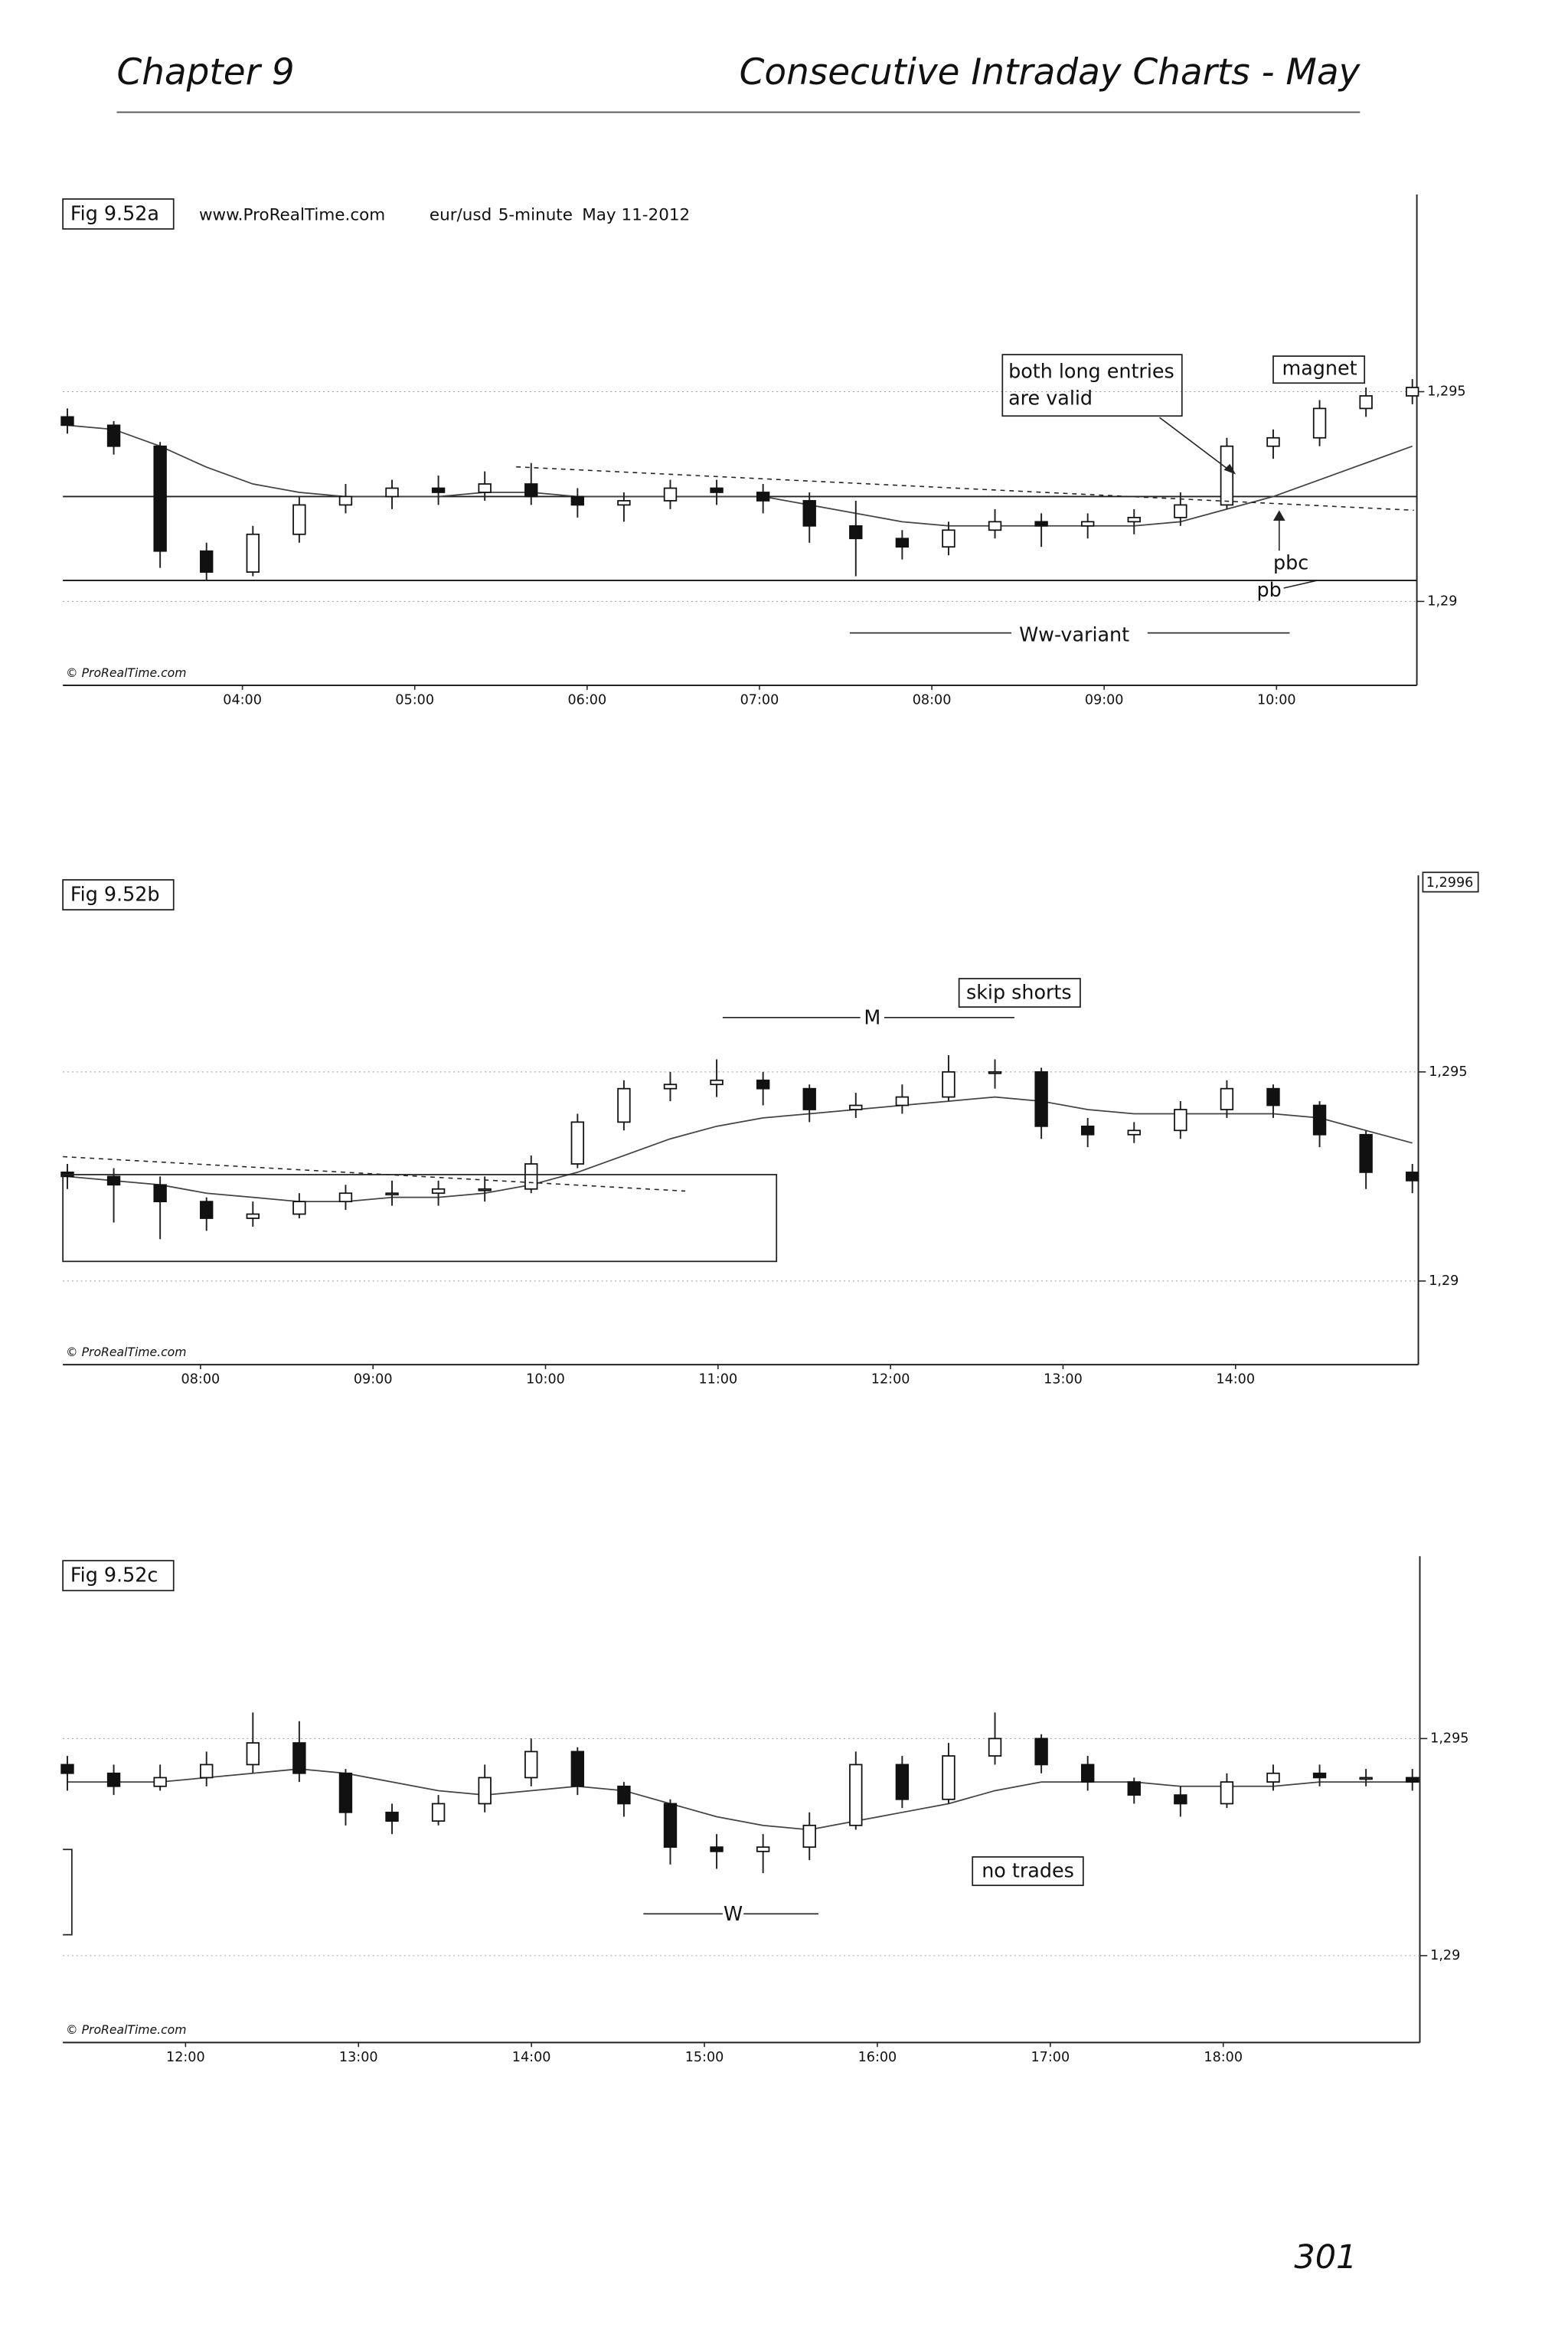  What do you see at coordinates (68, 1893) in the screenshot?
I see `bracket` at bounding box center [68, 1893].